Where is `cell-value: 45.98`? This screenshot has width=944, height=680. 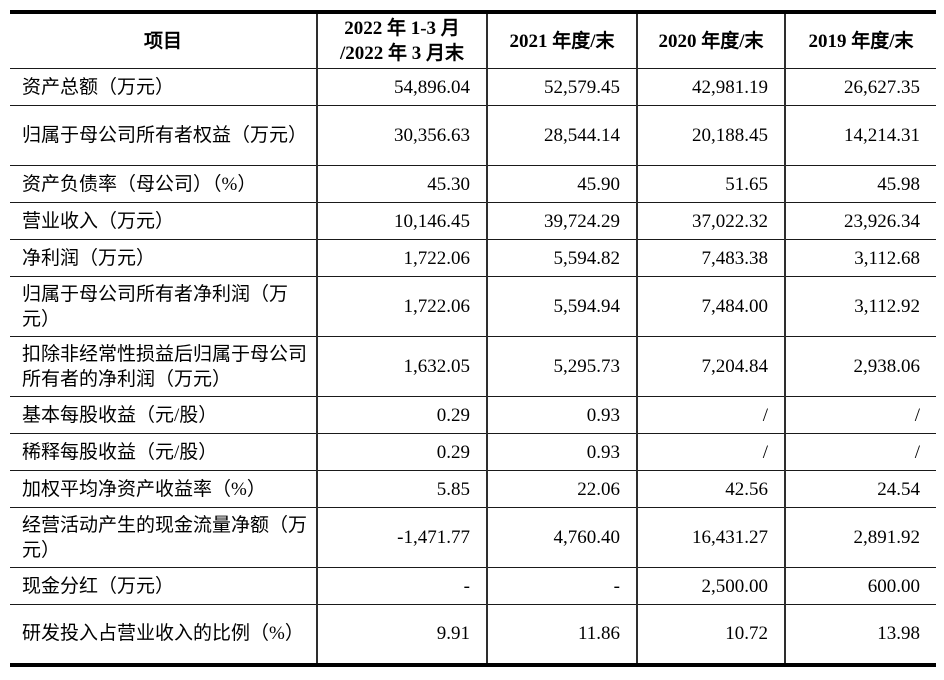 cell-value: 45.98 is located at coordinates (860, 184).